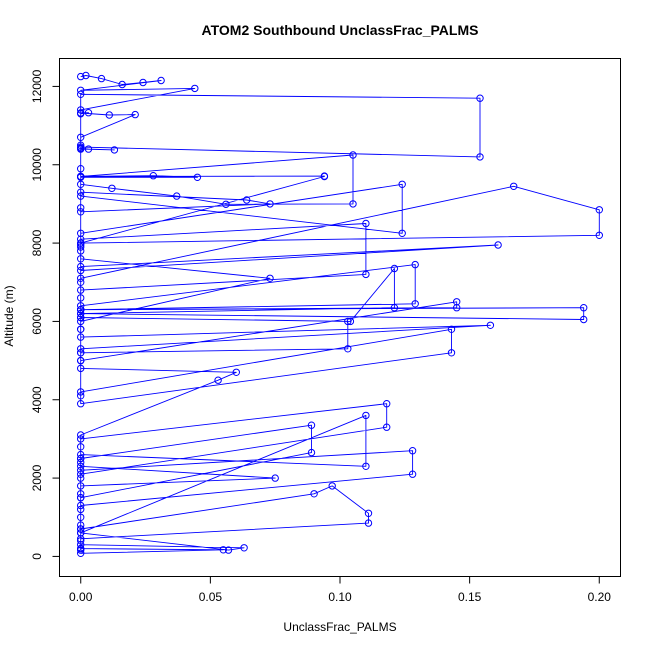 The width and height of the screenshot is (650, 650). Describe the element at coordinates (45, 314) in the screenshot. I see `y-axis: 0 2000 4000 6000 8000 10000 12000` at that location.